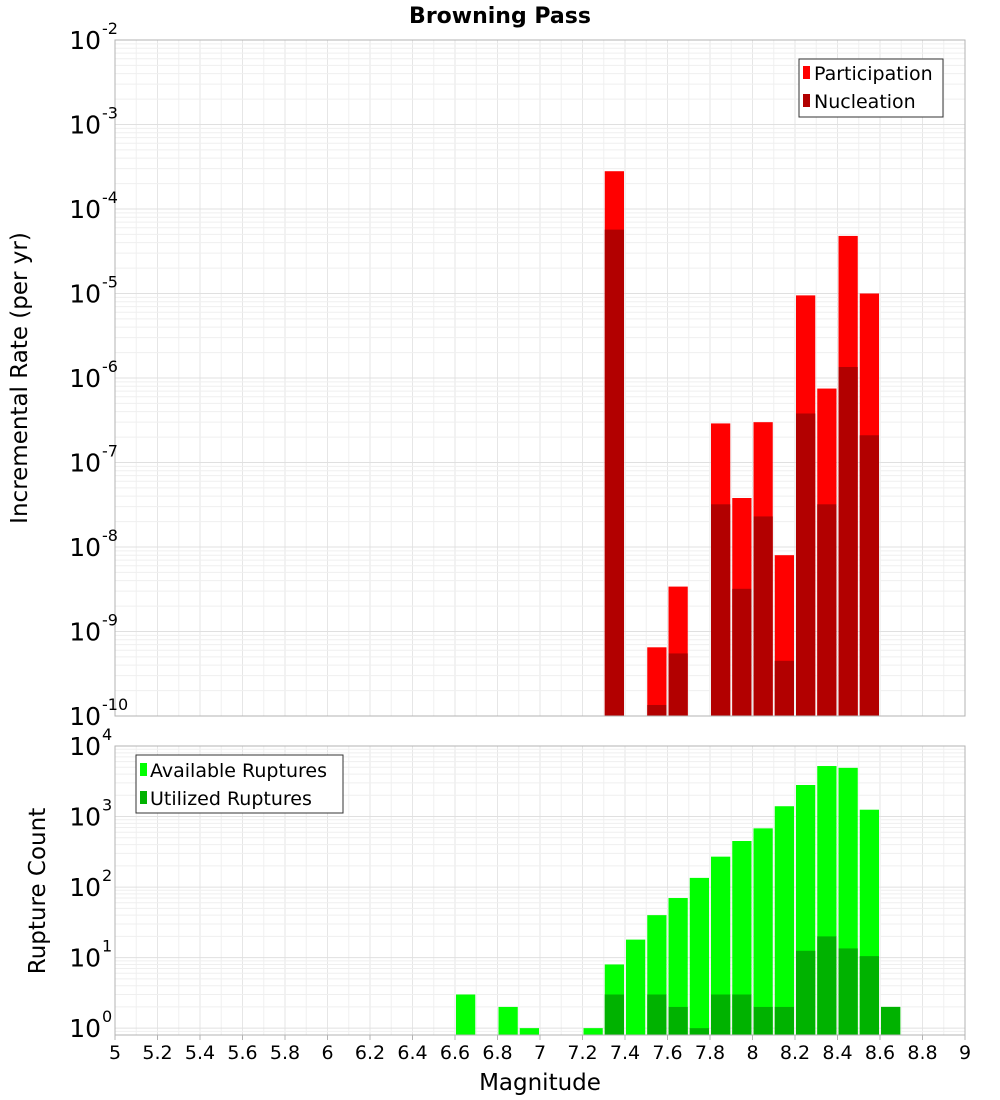  I want to click on x-tick-label: 6.8, so click(497, 1053).